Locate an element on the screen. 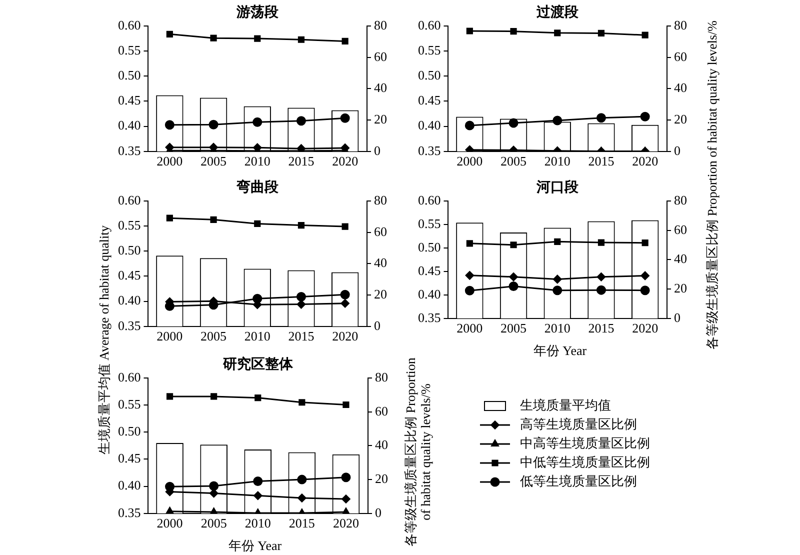  legend-label: 中低等生境质量区比例 is located at coordinates (585, 462).